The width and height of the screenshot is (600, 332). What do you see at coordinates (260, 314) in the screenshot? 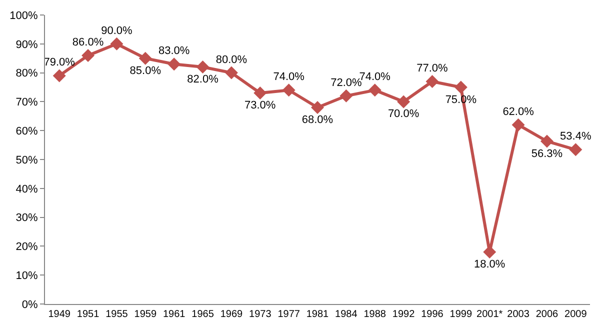
I see `x-tick-label: 1973` at bounding box center [260, 314].